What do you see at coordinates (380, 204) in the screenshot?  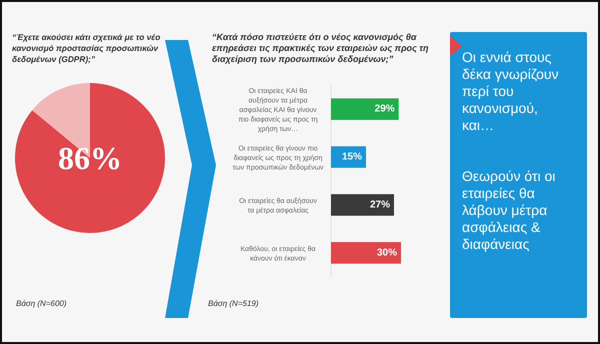 I see `data-label: 27%` at bounding box center [380, 204].